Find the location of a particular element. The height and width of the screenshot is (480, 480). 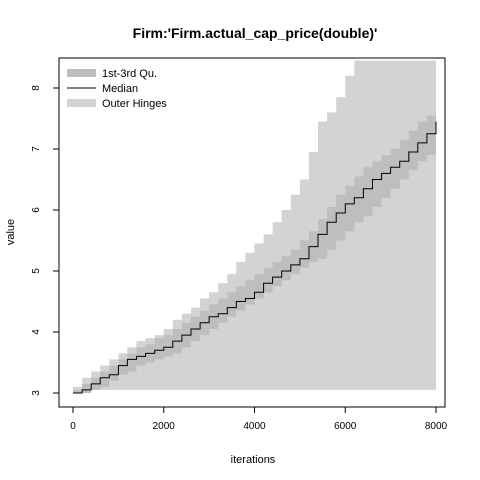

y-tick-label: 5 is located at coordinates (36, 271).